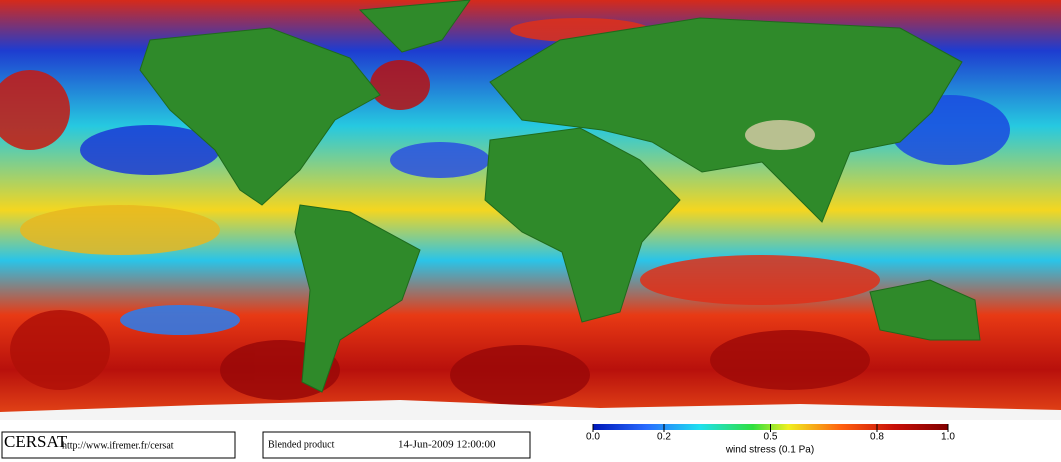 This screenshot has height=462, width=1061. What do you see at coordinates (260, 116) in the screenshot?
I see `north-america` at bounding box center [260, 116].